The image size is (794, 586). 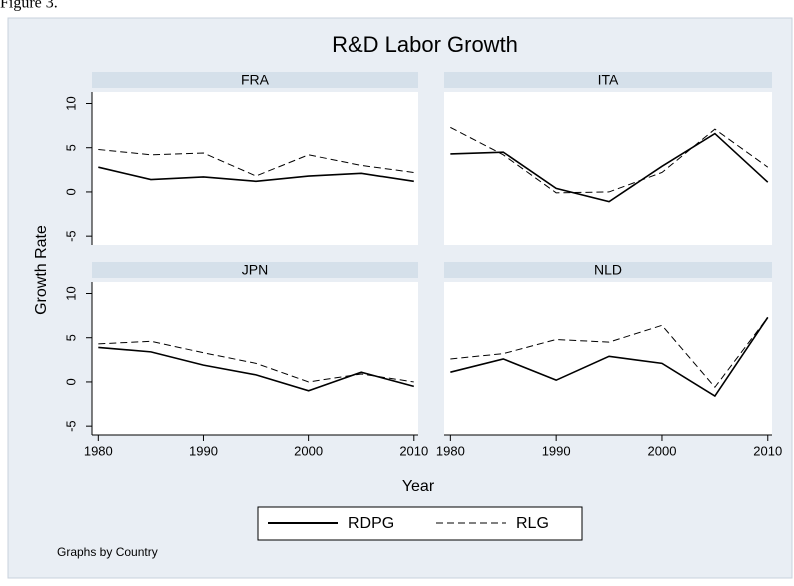 I want to click on panel-title: JPN, so click(x=255, y=270).